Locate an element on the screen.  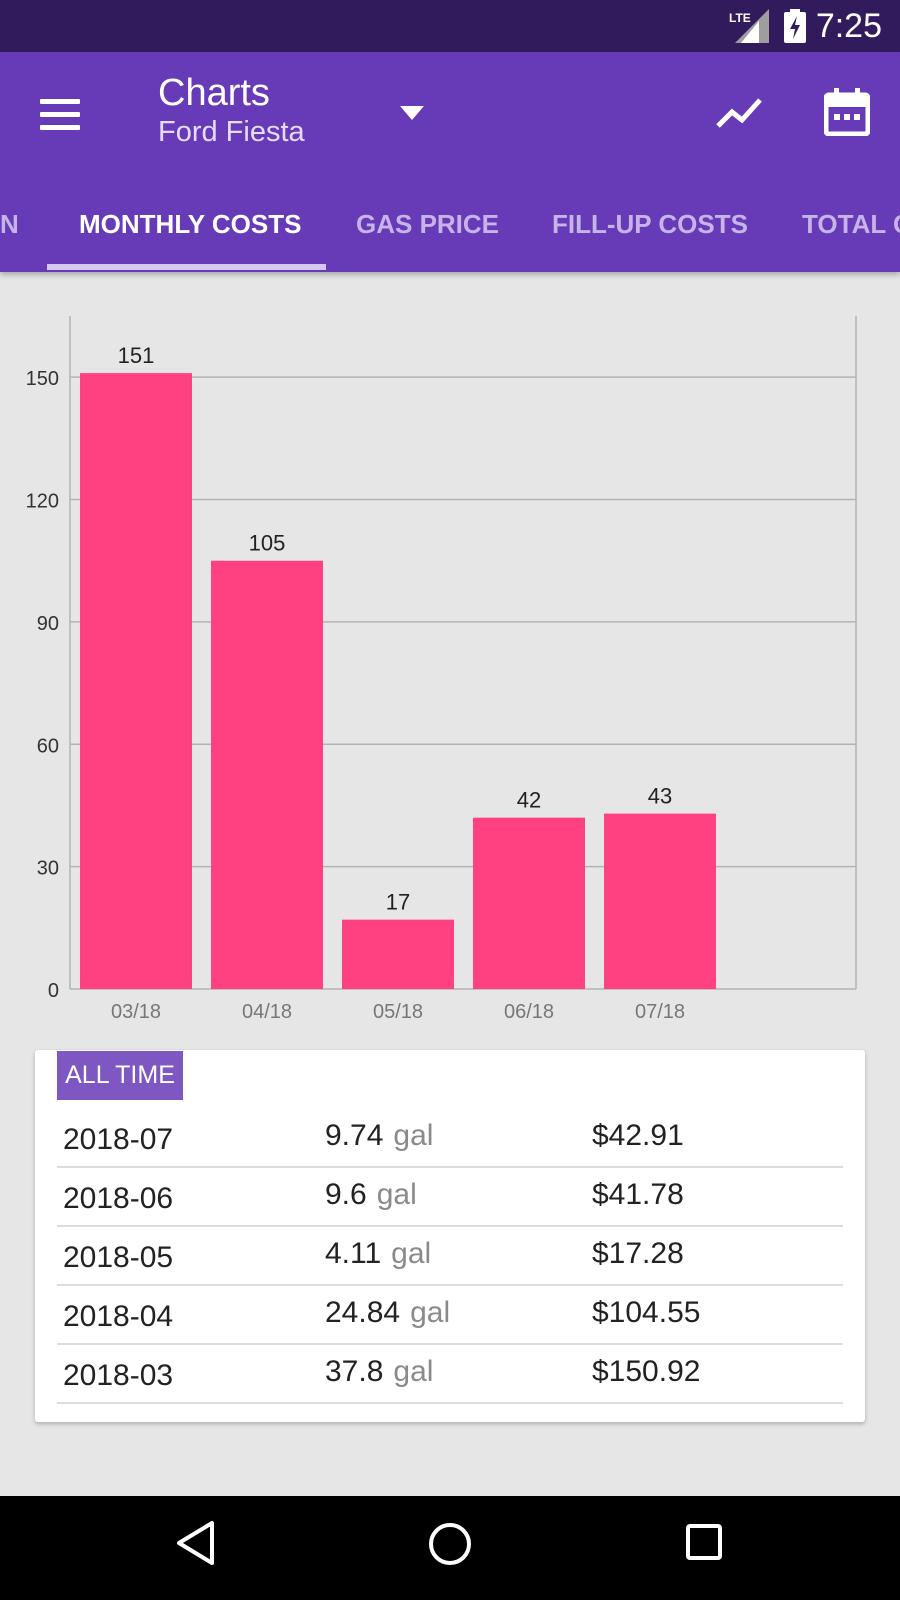
row-cost: $104.55 is located at coordinates (646, 1312).